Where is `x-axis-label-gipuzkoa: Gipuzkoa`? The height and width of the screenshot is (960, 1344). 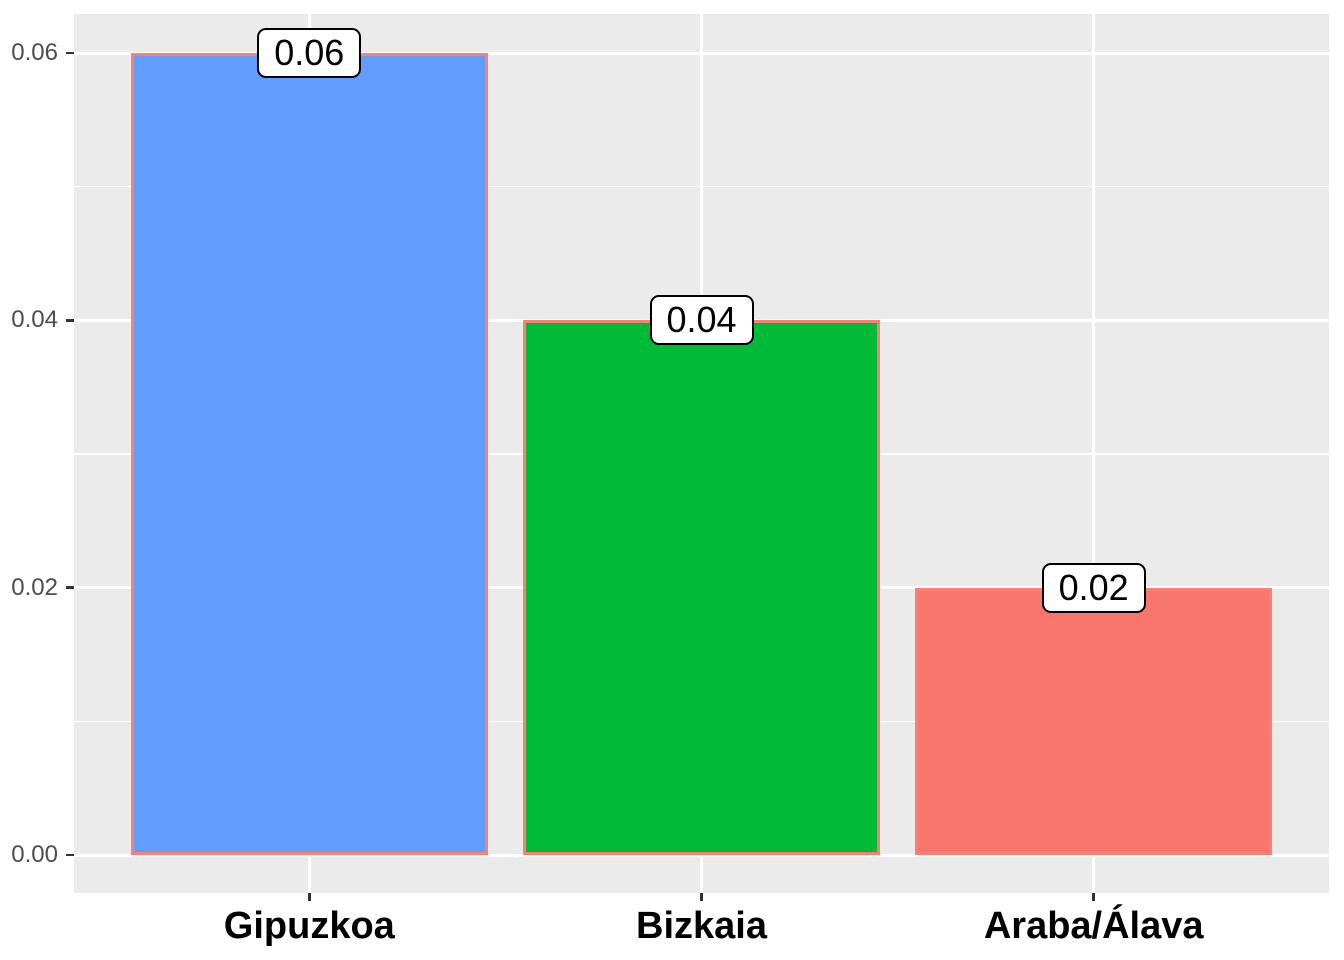 x-axis-label-gipuzkoa: Gipuzkoa is located at coordinates (309, 926).